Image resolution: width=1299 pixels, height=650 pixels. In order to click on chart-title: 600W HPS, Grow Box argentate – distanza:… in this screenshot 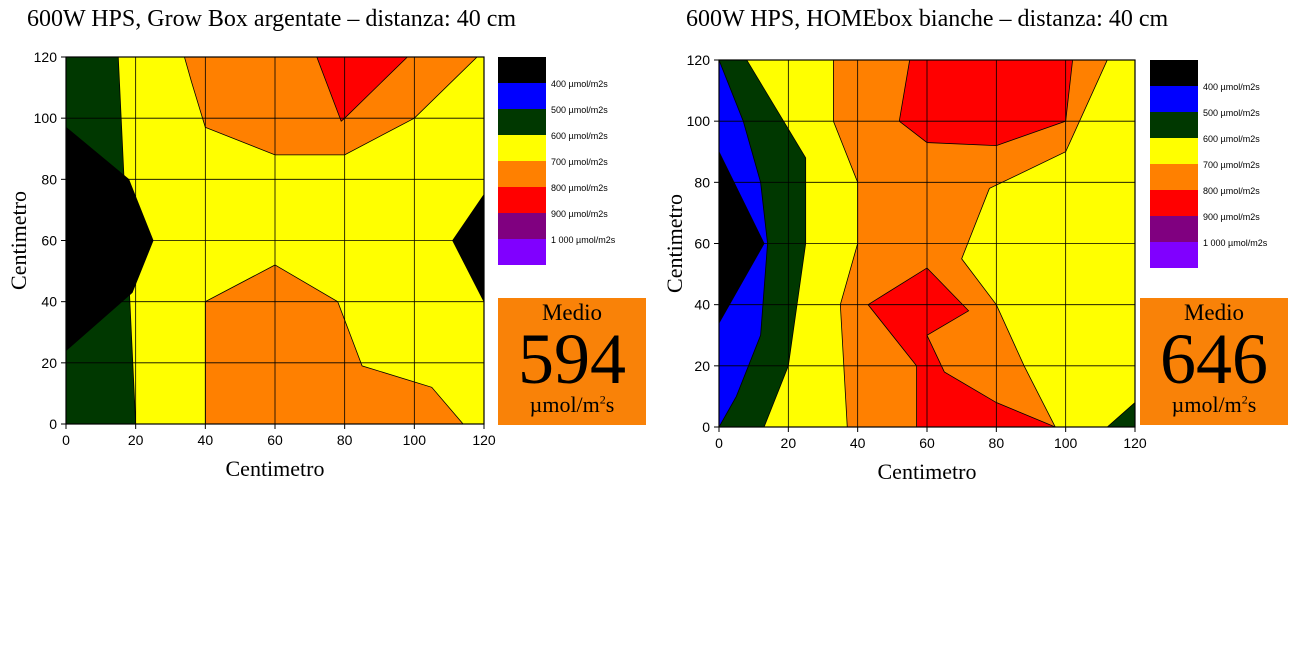, I will do `click(272, 19)`.